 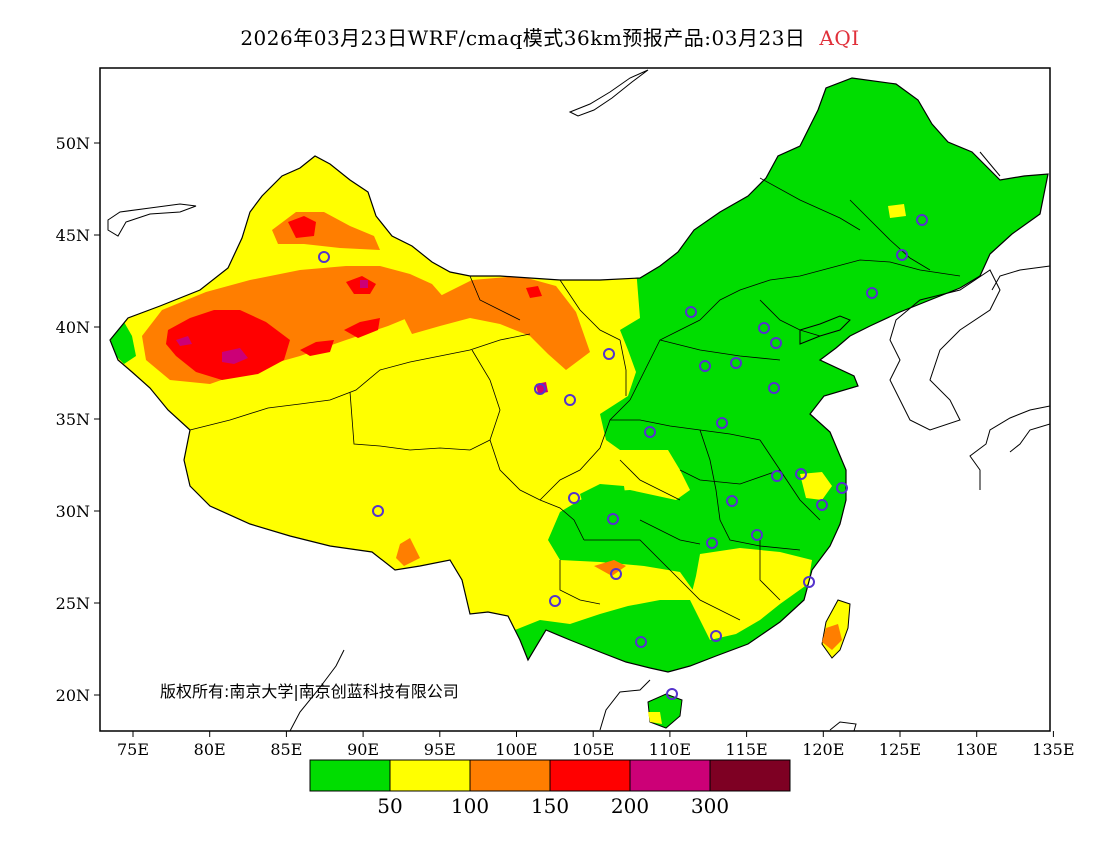 I want to click on aqi-legend: 50 100 150 200 300, so click(x=550, y=788).